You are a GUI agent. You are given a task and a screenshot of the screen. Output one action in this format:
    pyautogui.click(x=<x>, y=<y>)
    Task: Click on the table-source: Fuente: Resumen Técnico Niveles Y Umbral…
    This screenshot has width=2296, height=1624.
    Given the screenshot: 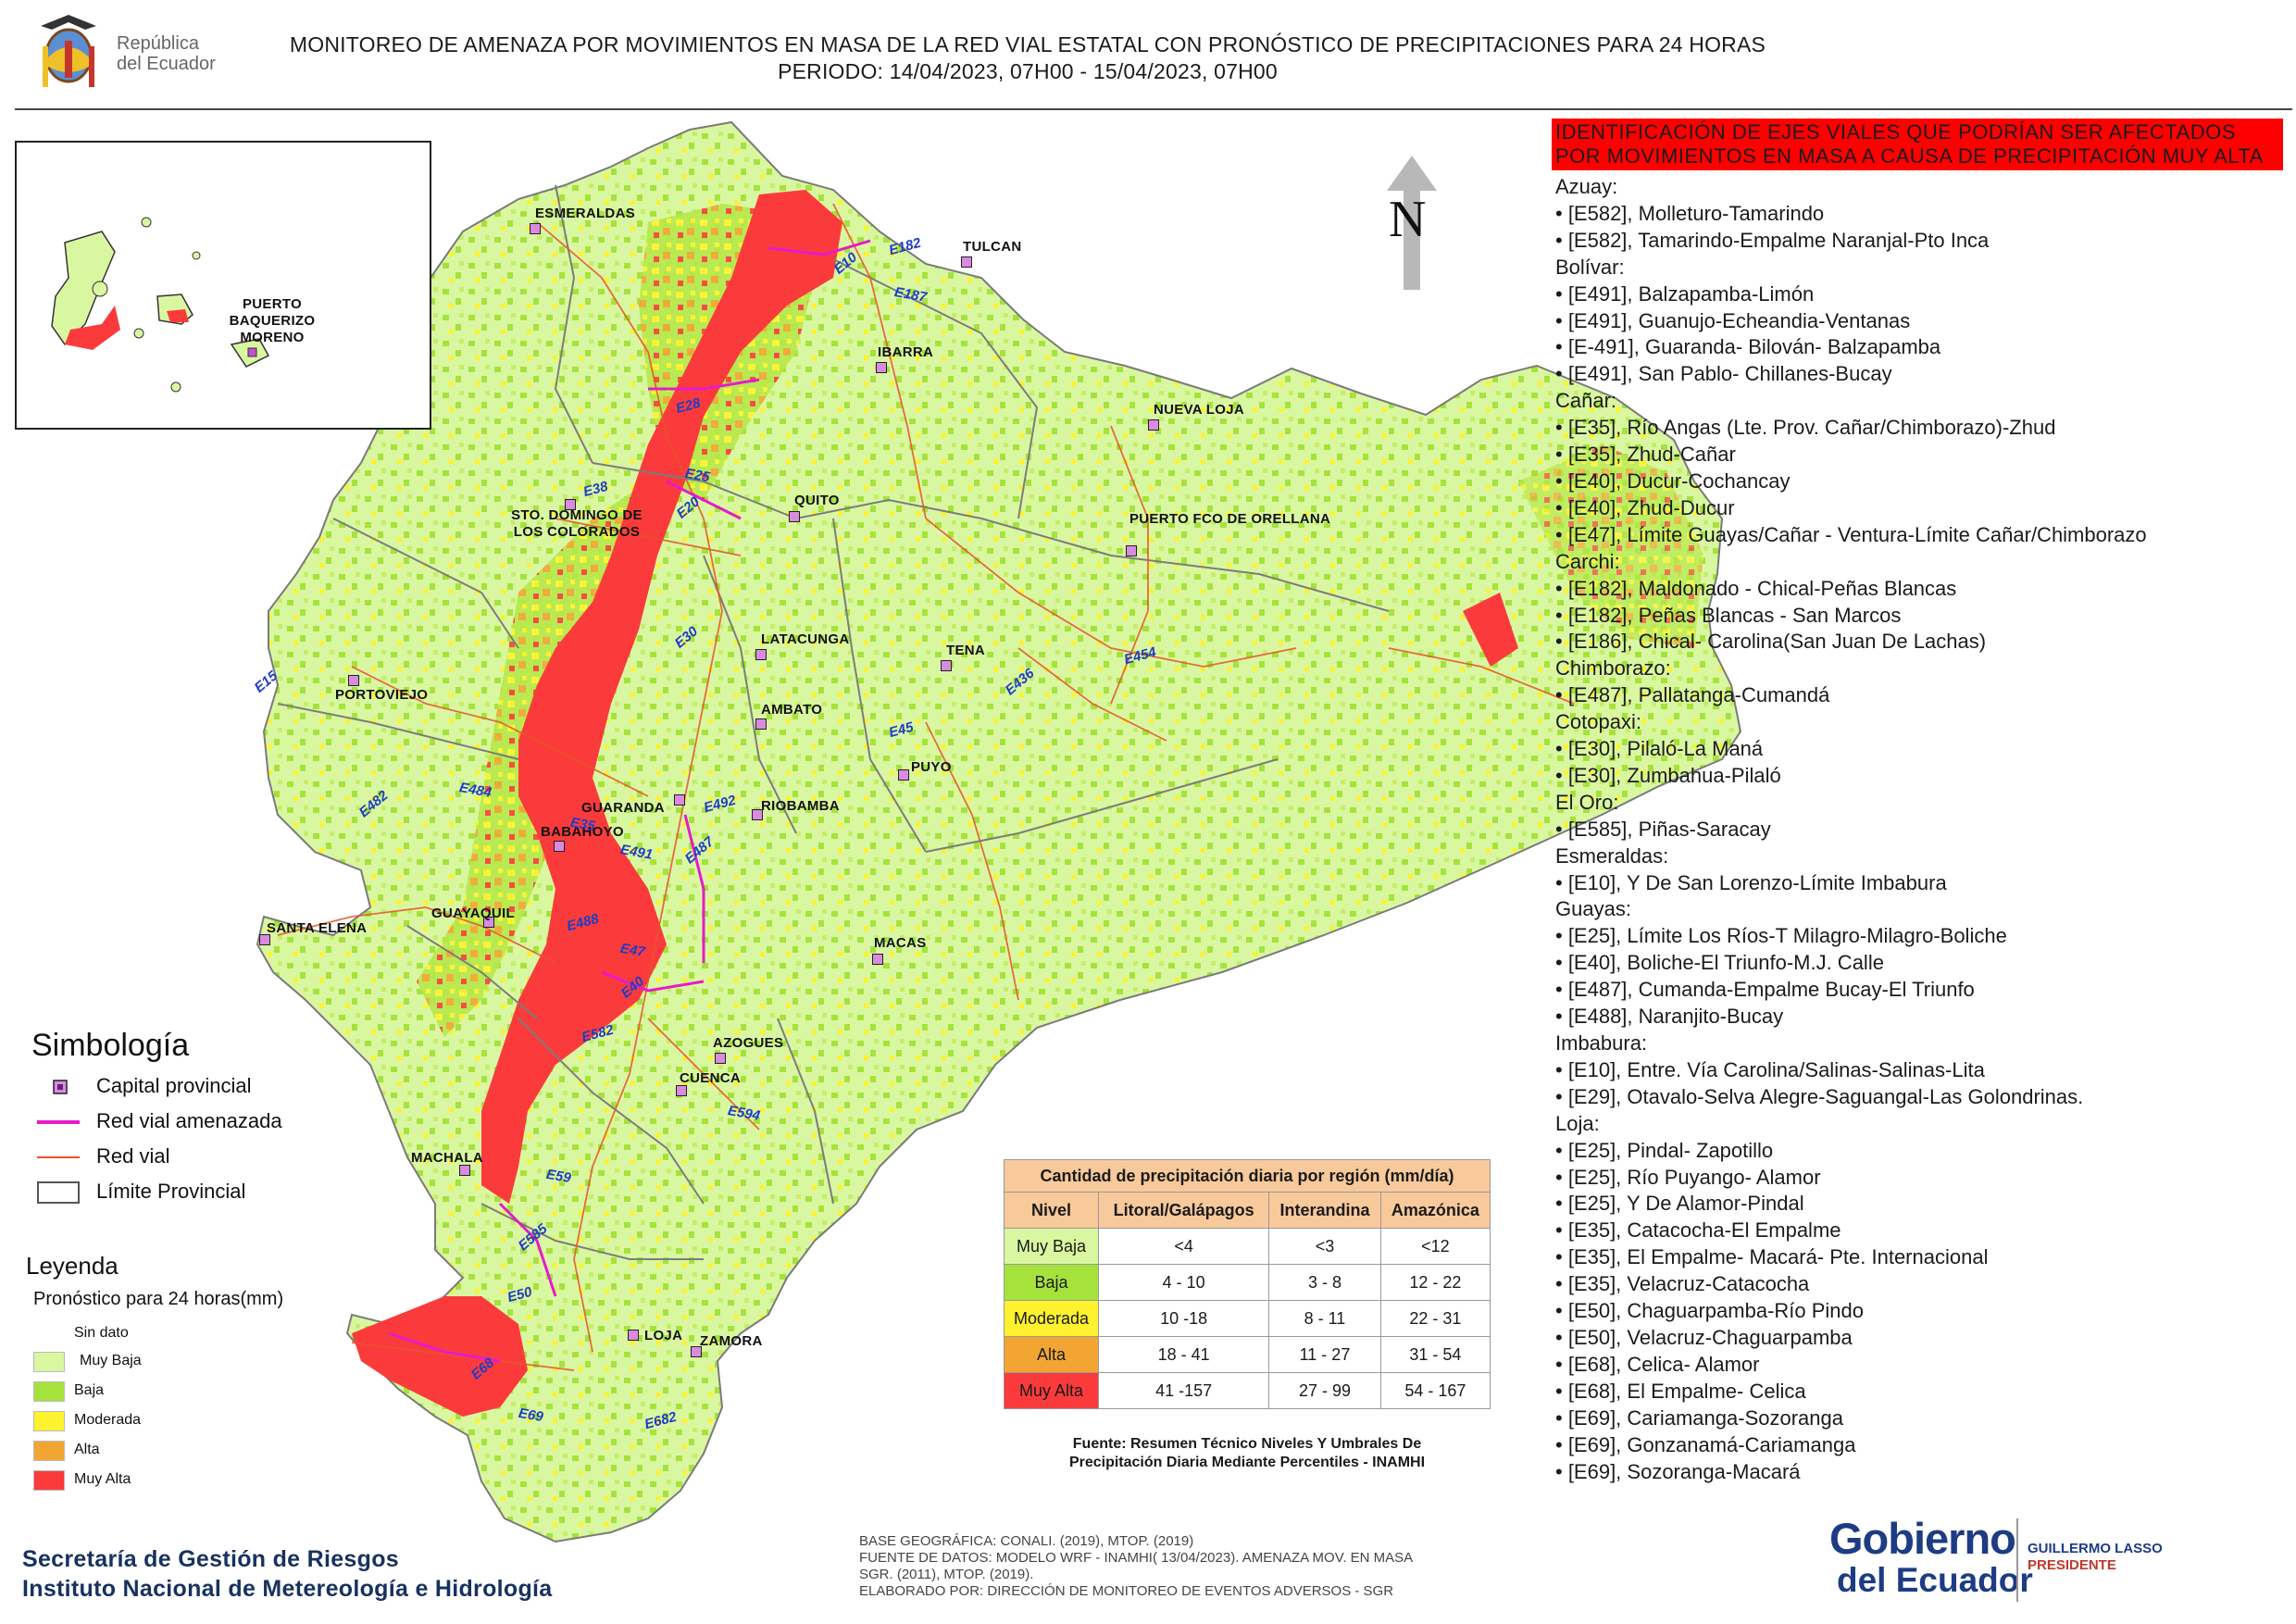 What is the action you would take?
    pyautogui.click(x=1247, y=1453)
    